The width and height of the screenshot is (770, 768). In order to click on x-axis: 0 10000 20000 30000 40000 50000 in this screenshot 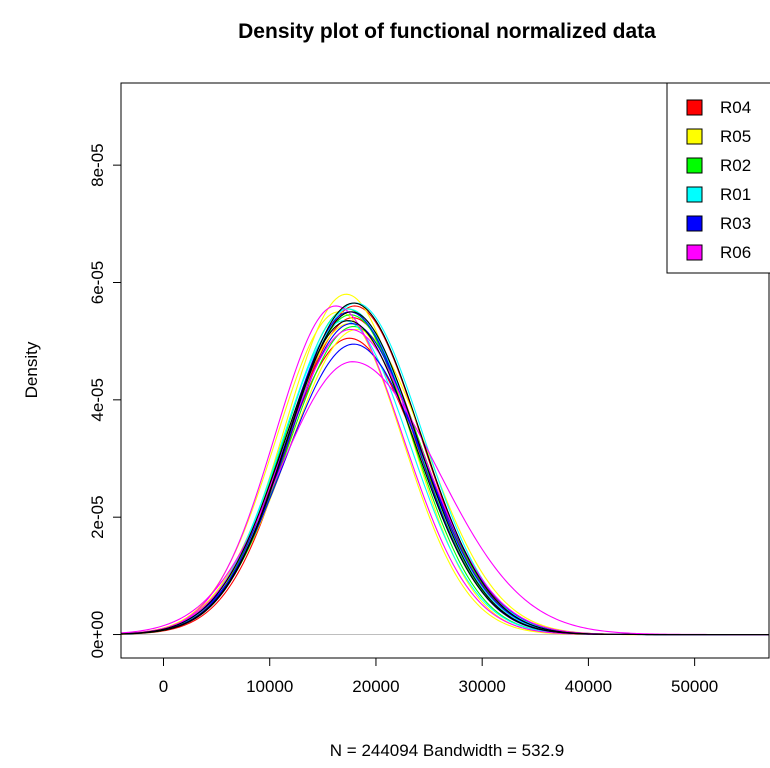, I will do `click(438, 676)`.